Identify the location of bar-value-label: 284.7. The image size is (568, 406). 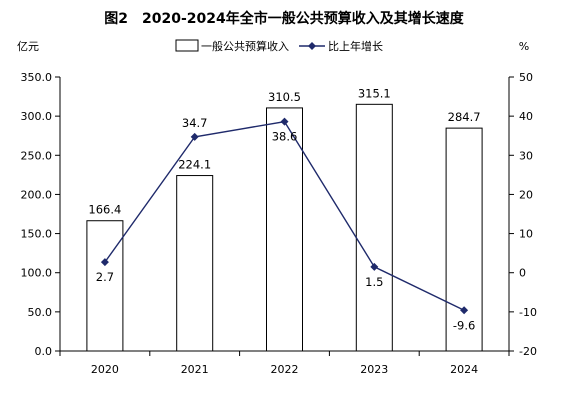
(464, 117).